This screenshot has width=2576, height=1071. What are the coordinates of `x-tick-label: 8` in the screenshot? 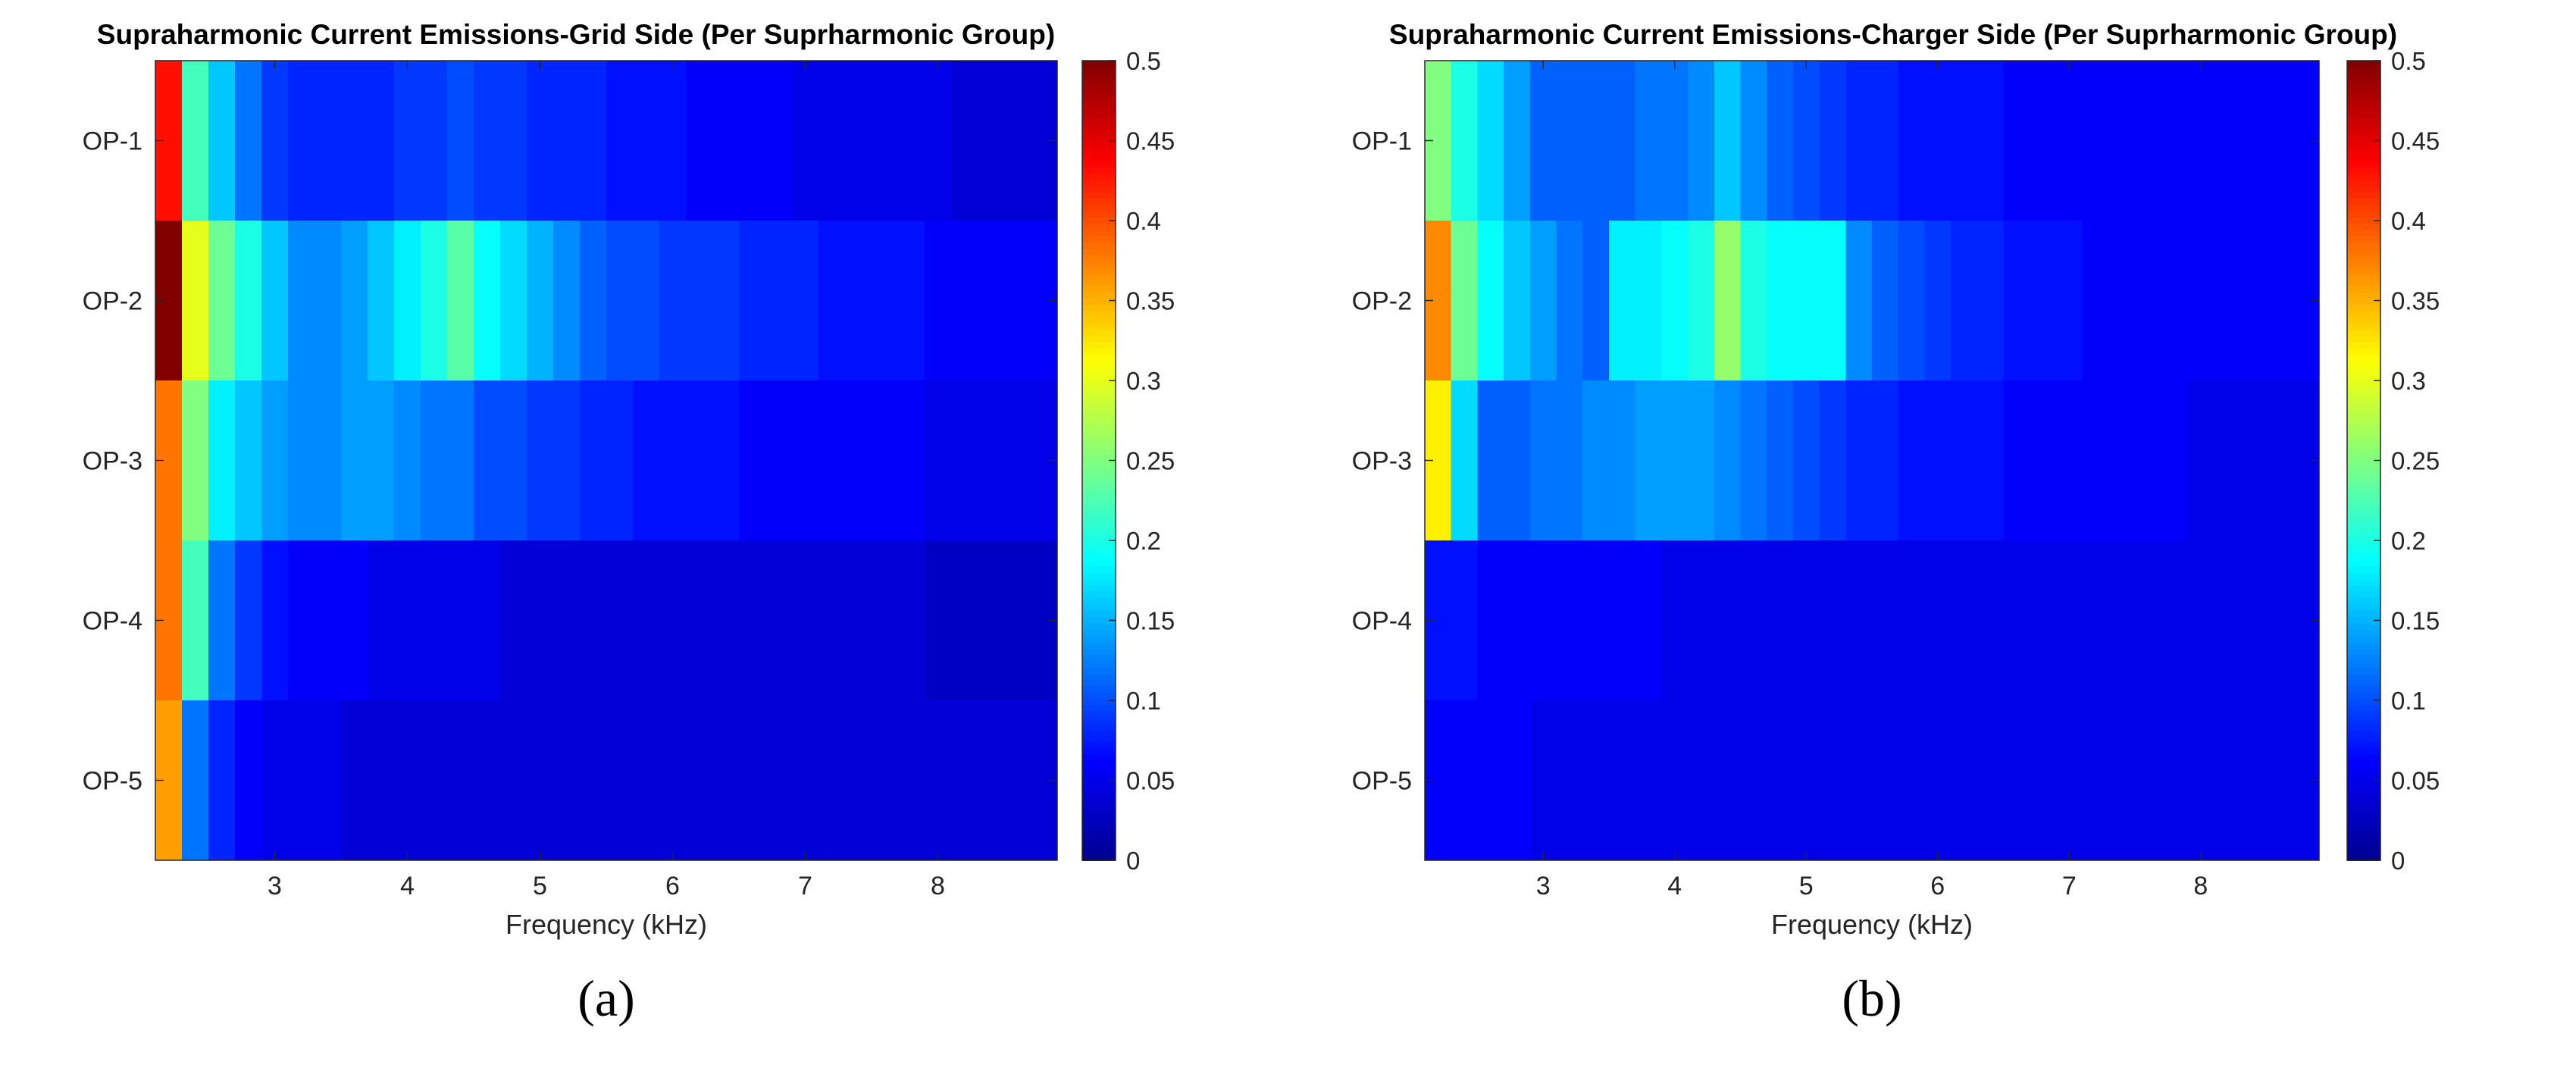 It's located at (2200, 886).